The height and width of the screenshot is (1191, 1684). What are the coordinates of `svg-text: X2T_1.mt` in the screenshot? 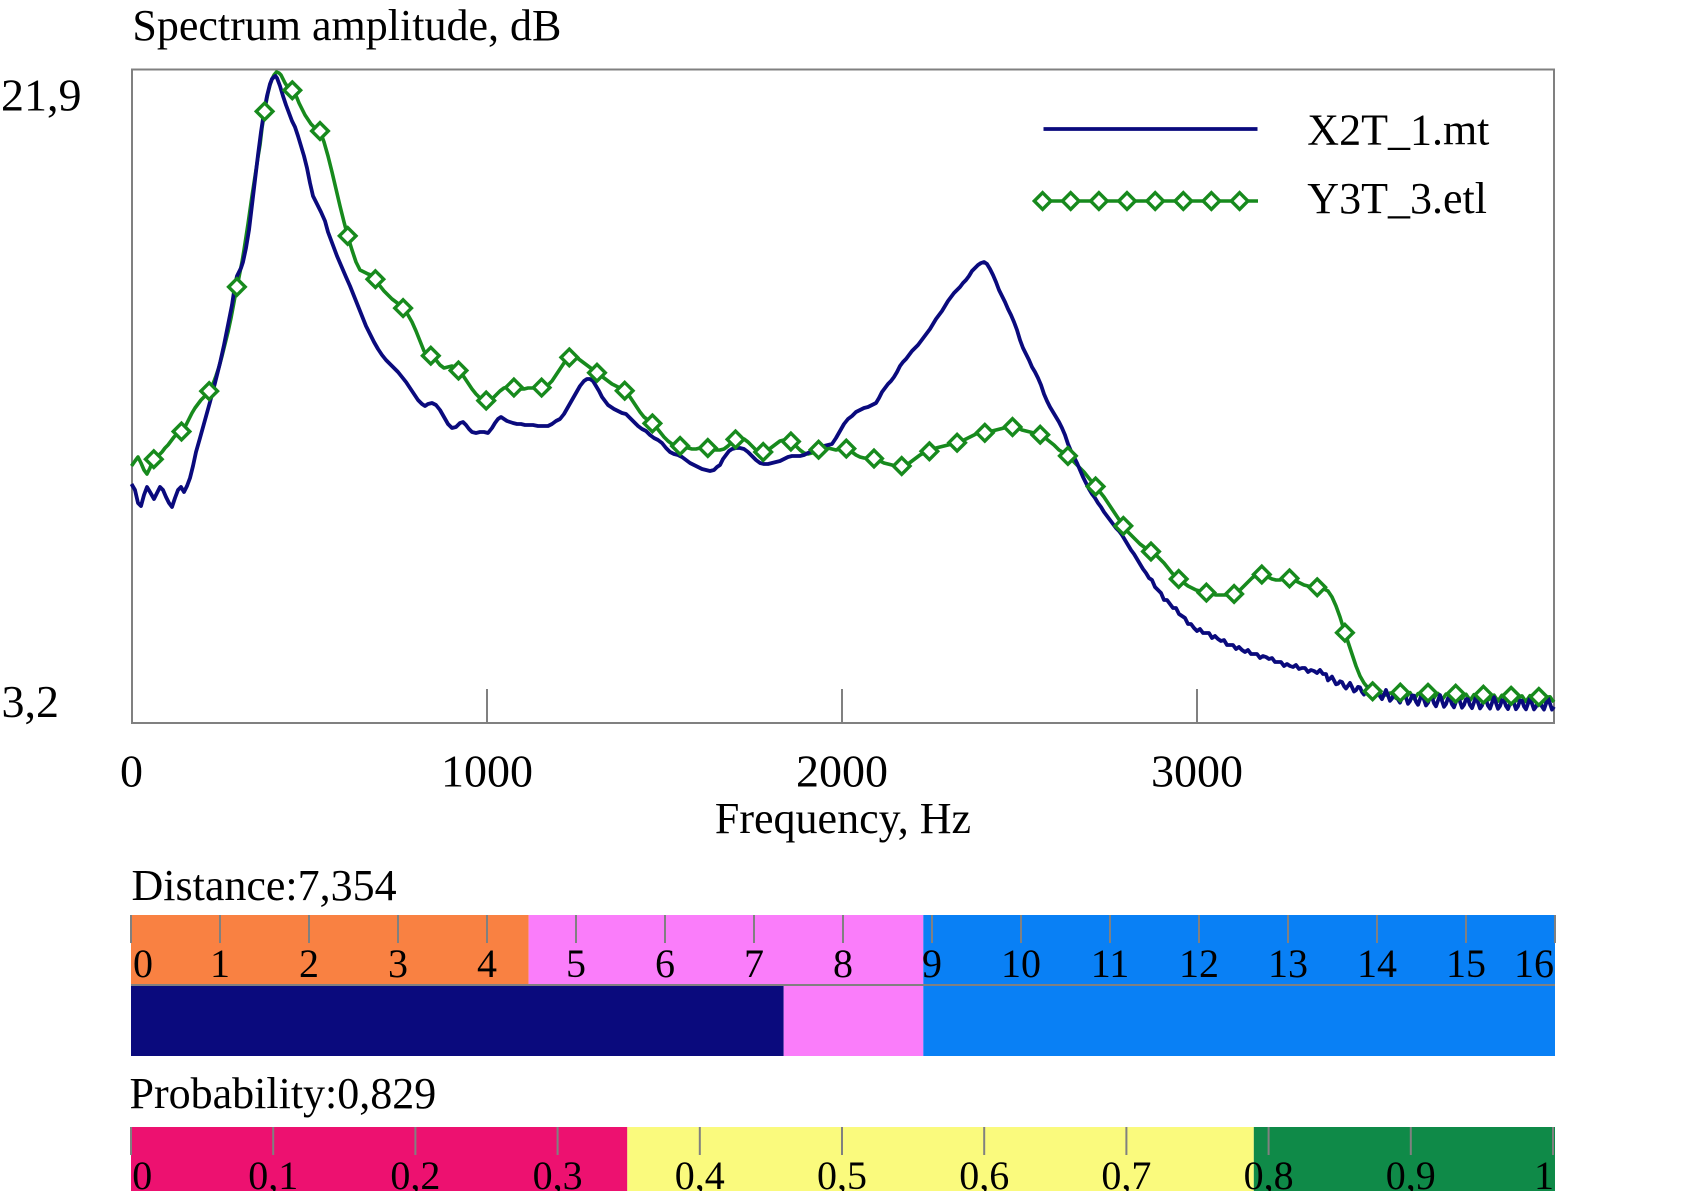 It's located at (1398, 130).